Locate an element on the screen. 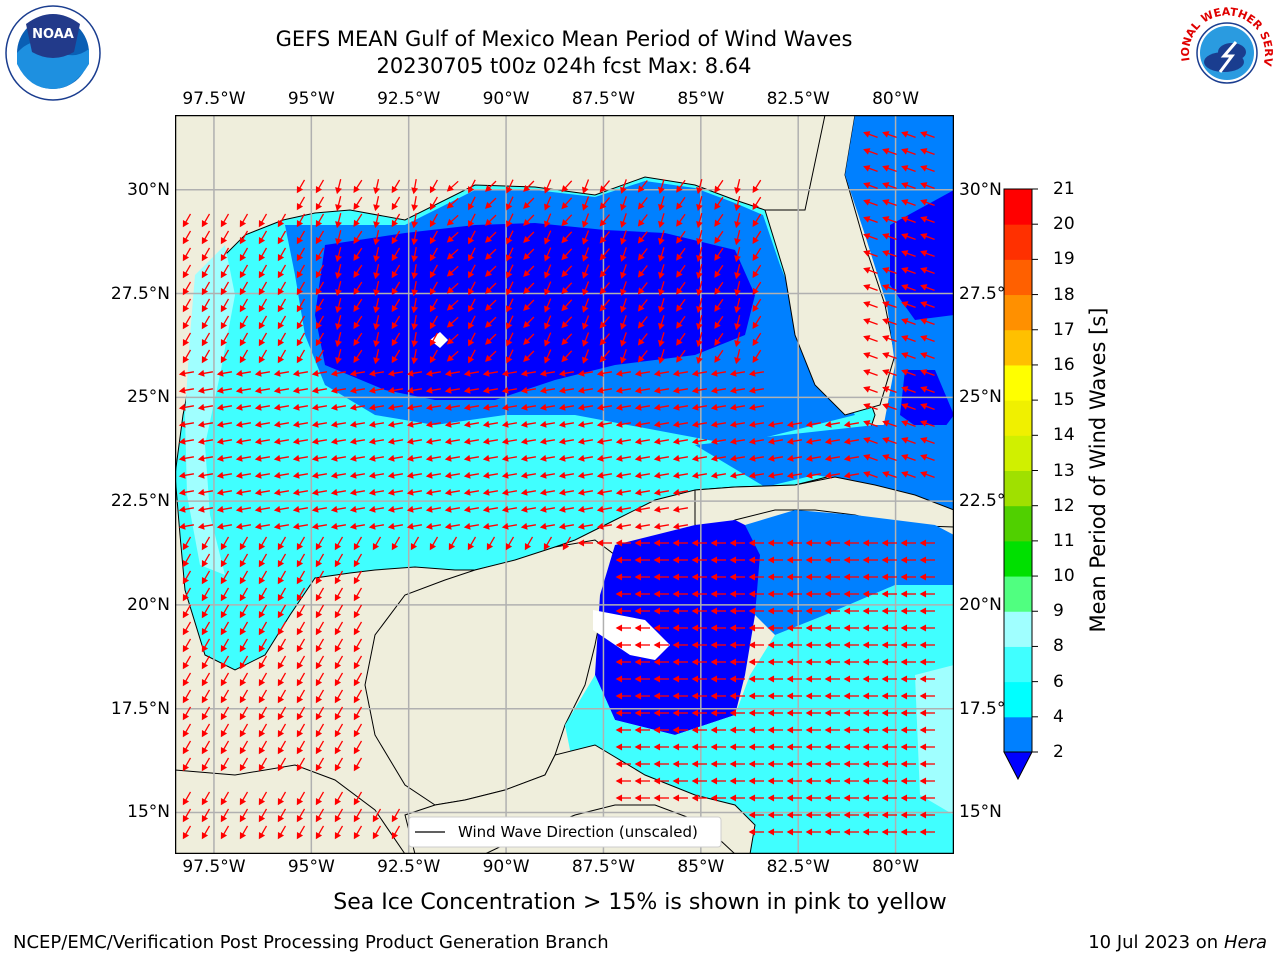 The image size is (1280, 960). lat-tick-label: 22.5°N is located at coordinates (989, 501).